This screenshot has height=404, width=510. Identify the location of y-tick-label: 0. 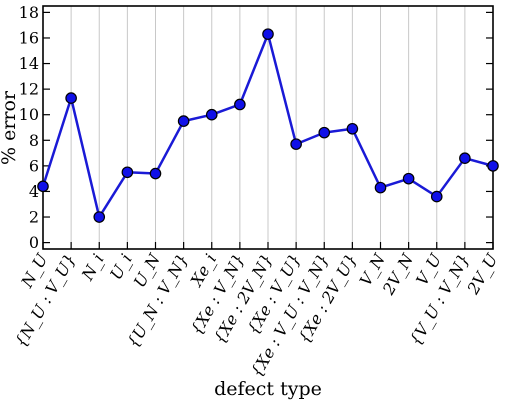
(34, 242).